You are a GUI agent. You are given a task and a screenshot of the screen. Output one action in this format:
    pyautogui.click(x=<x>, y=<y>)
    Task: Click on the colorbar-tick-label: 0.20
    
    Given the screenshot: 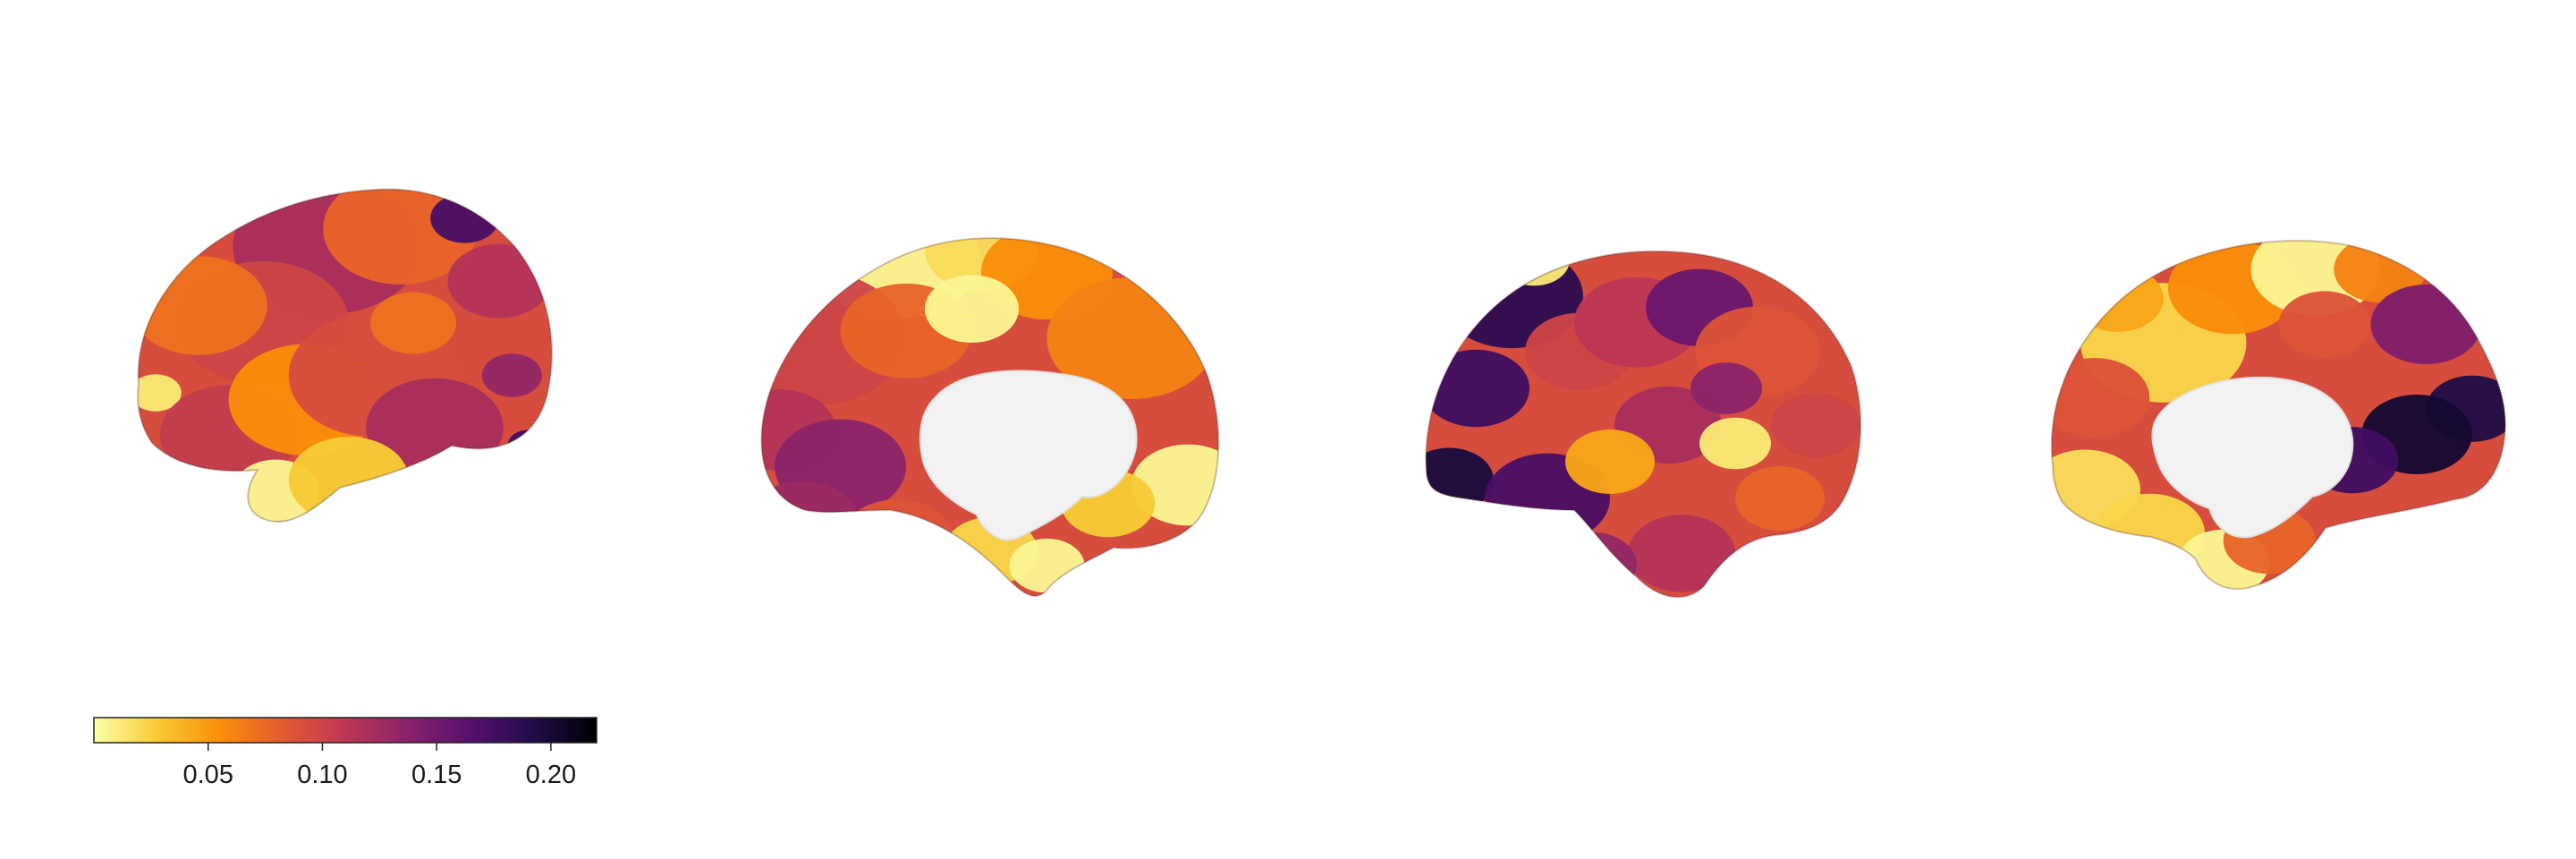 What is the action you would take?
    pyautogui.click(x=551, y=775)
    